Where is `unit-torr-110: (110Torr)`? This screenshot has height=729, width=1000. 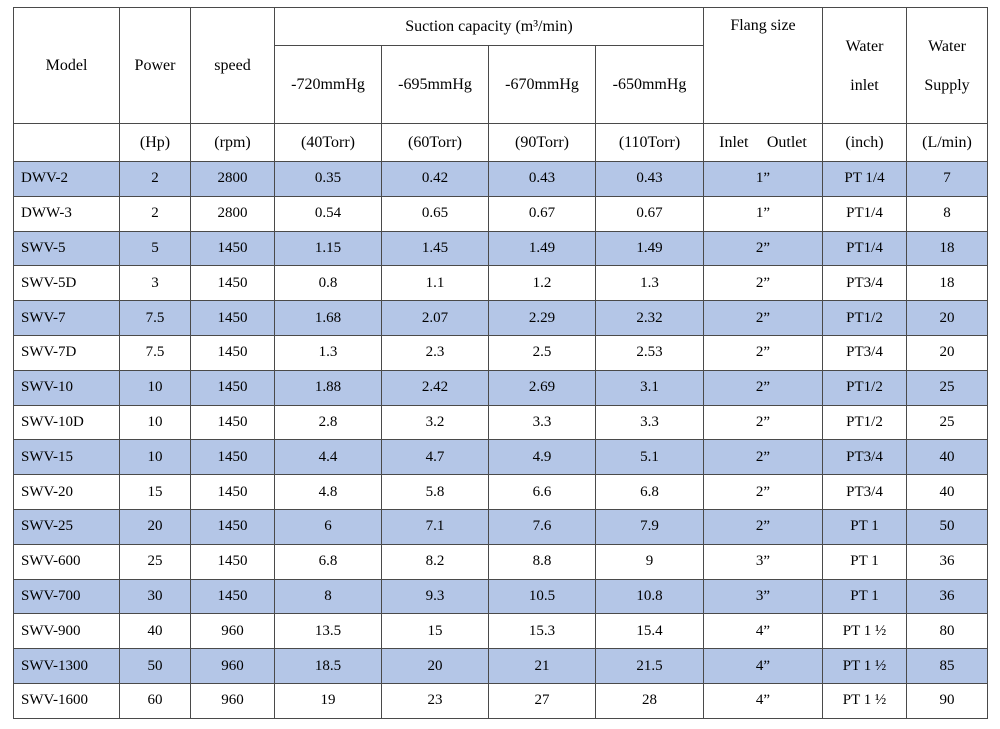 unit-torr-110: (110Torr) is located at coordinates (649, 142).